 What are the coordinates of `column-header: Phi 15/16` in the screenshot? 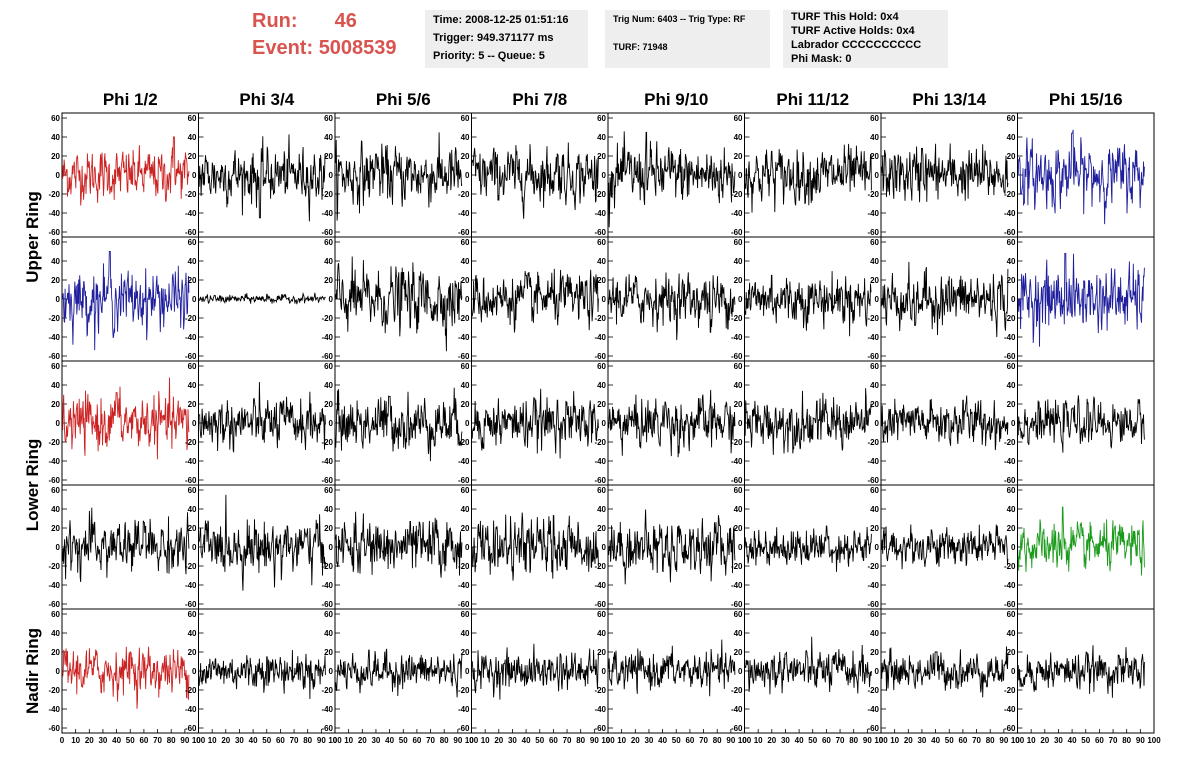 It's located at (1086, 99).